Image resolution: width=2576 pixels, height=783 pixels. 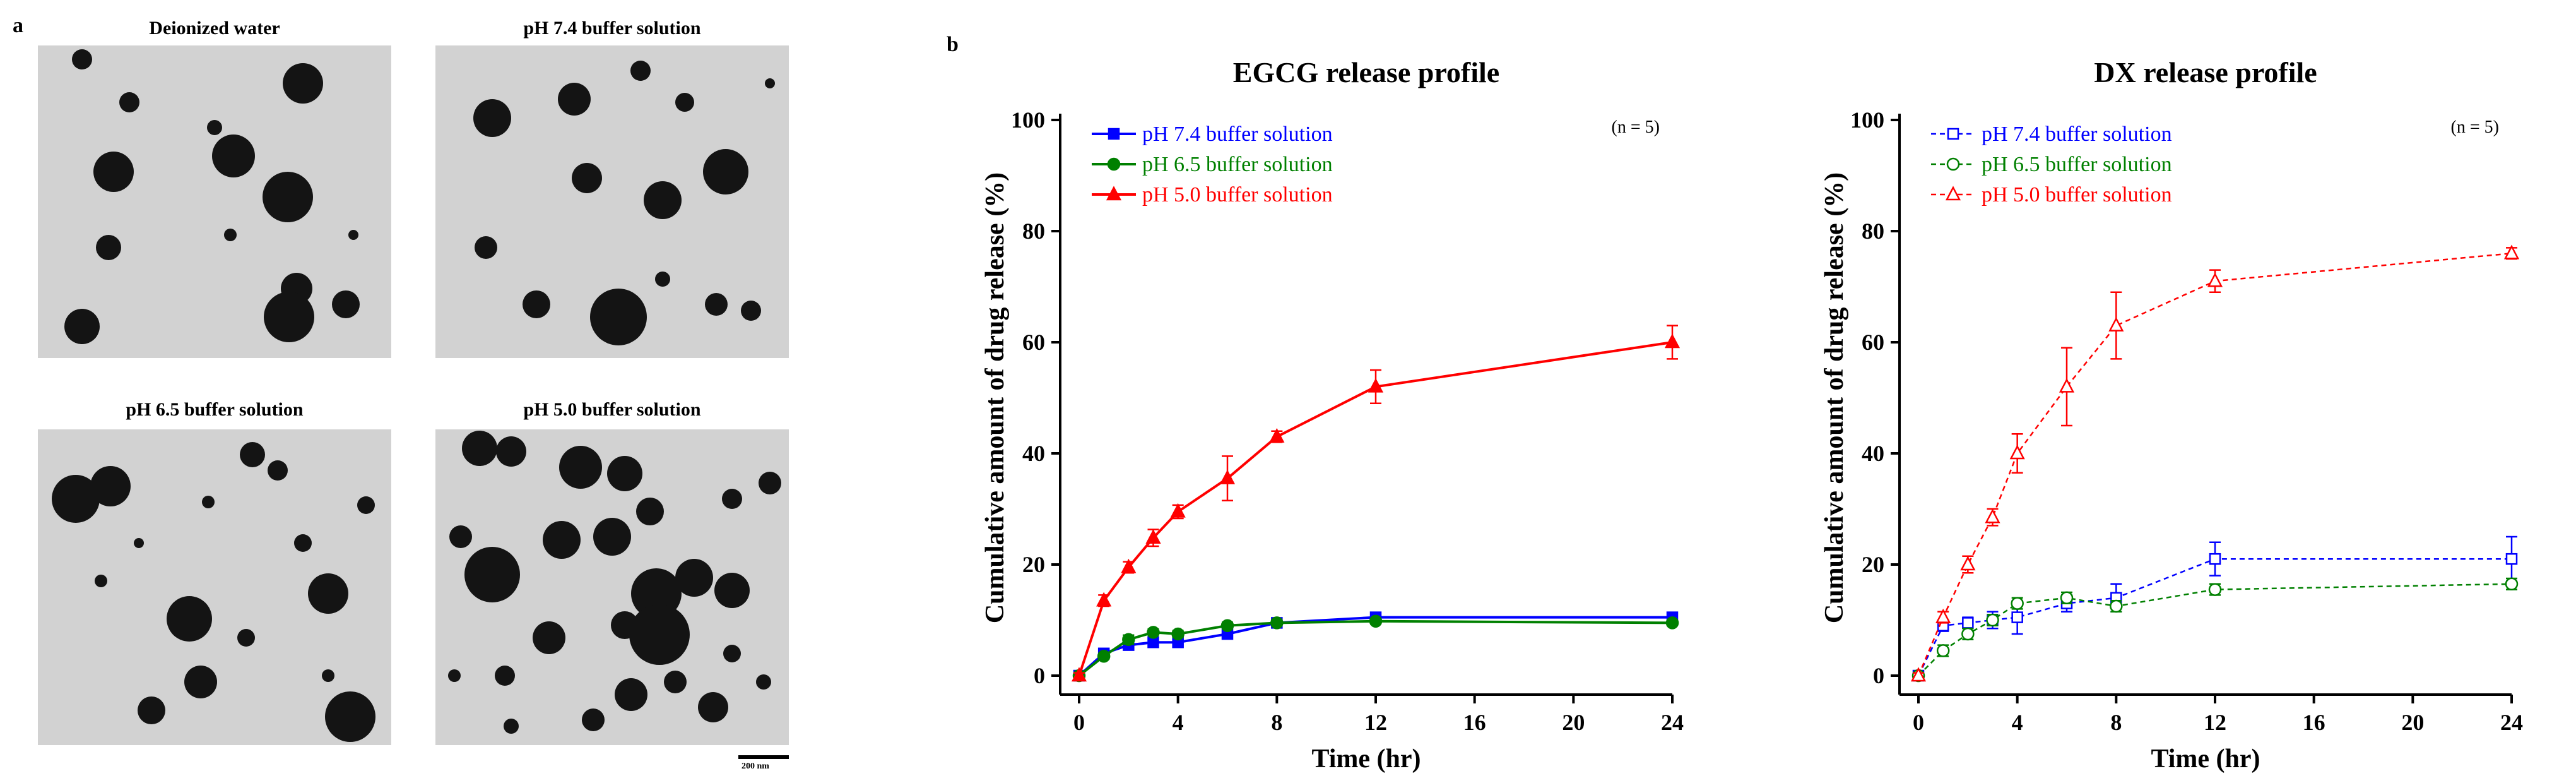 What do you see at coordinates (1237, 194) in the screenshot?
I see `legend-label: pH 5.0 buffer solution` at bounding box center [1237, 194].